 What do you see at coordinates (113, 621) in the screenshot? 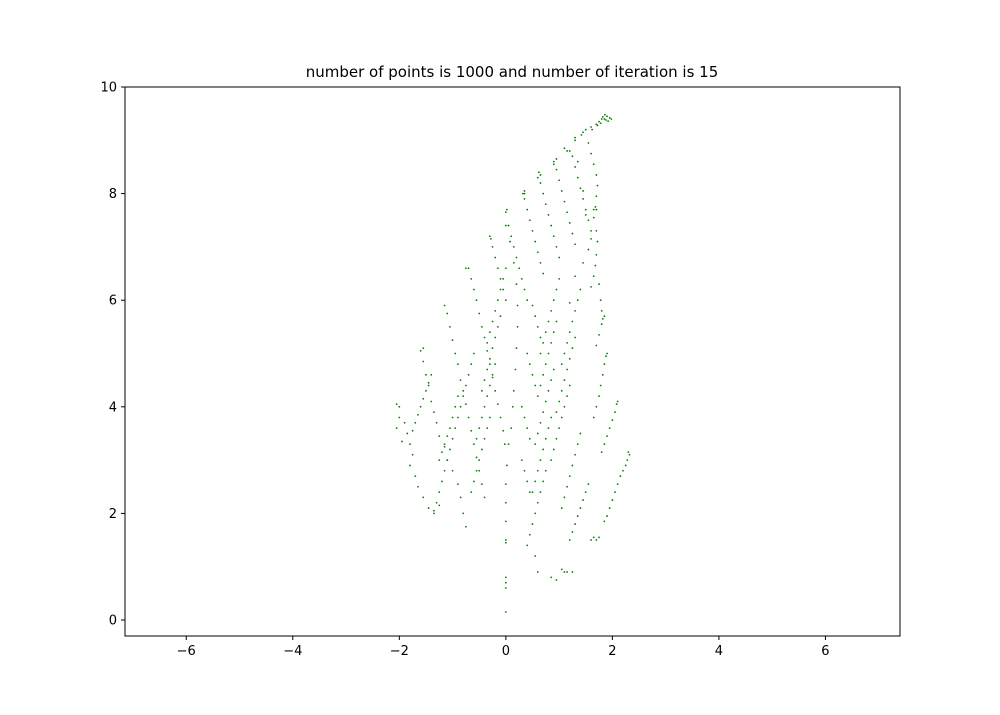
I see `y-tick-label: 0` at bounding box center [113, 621].